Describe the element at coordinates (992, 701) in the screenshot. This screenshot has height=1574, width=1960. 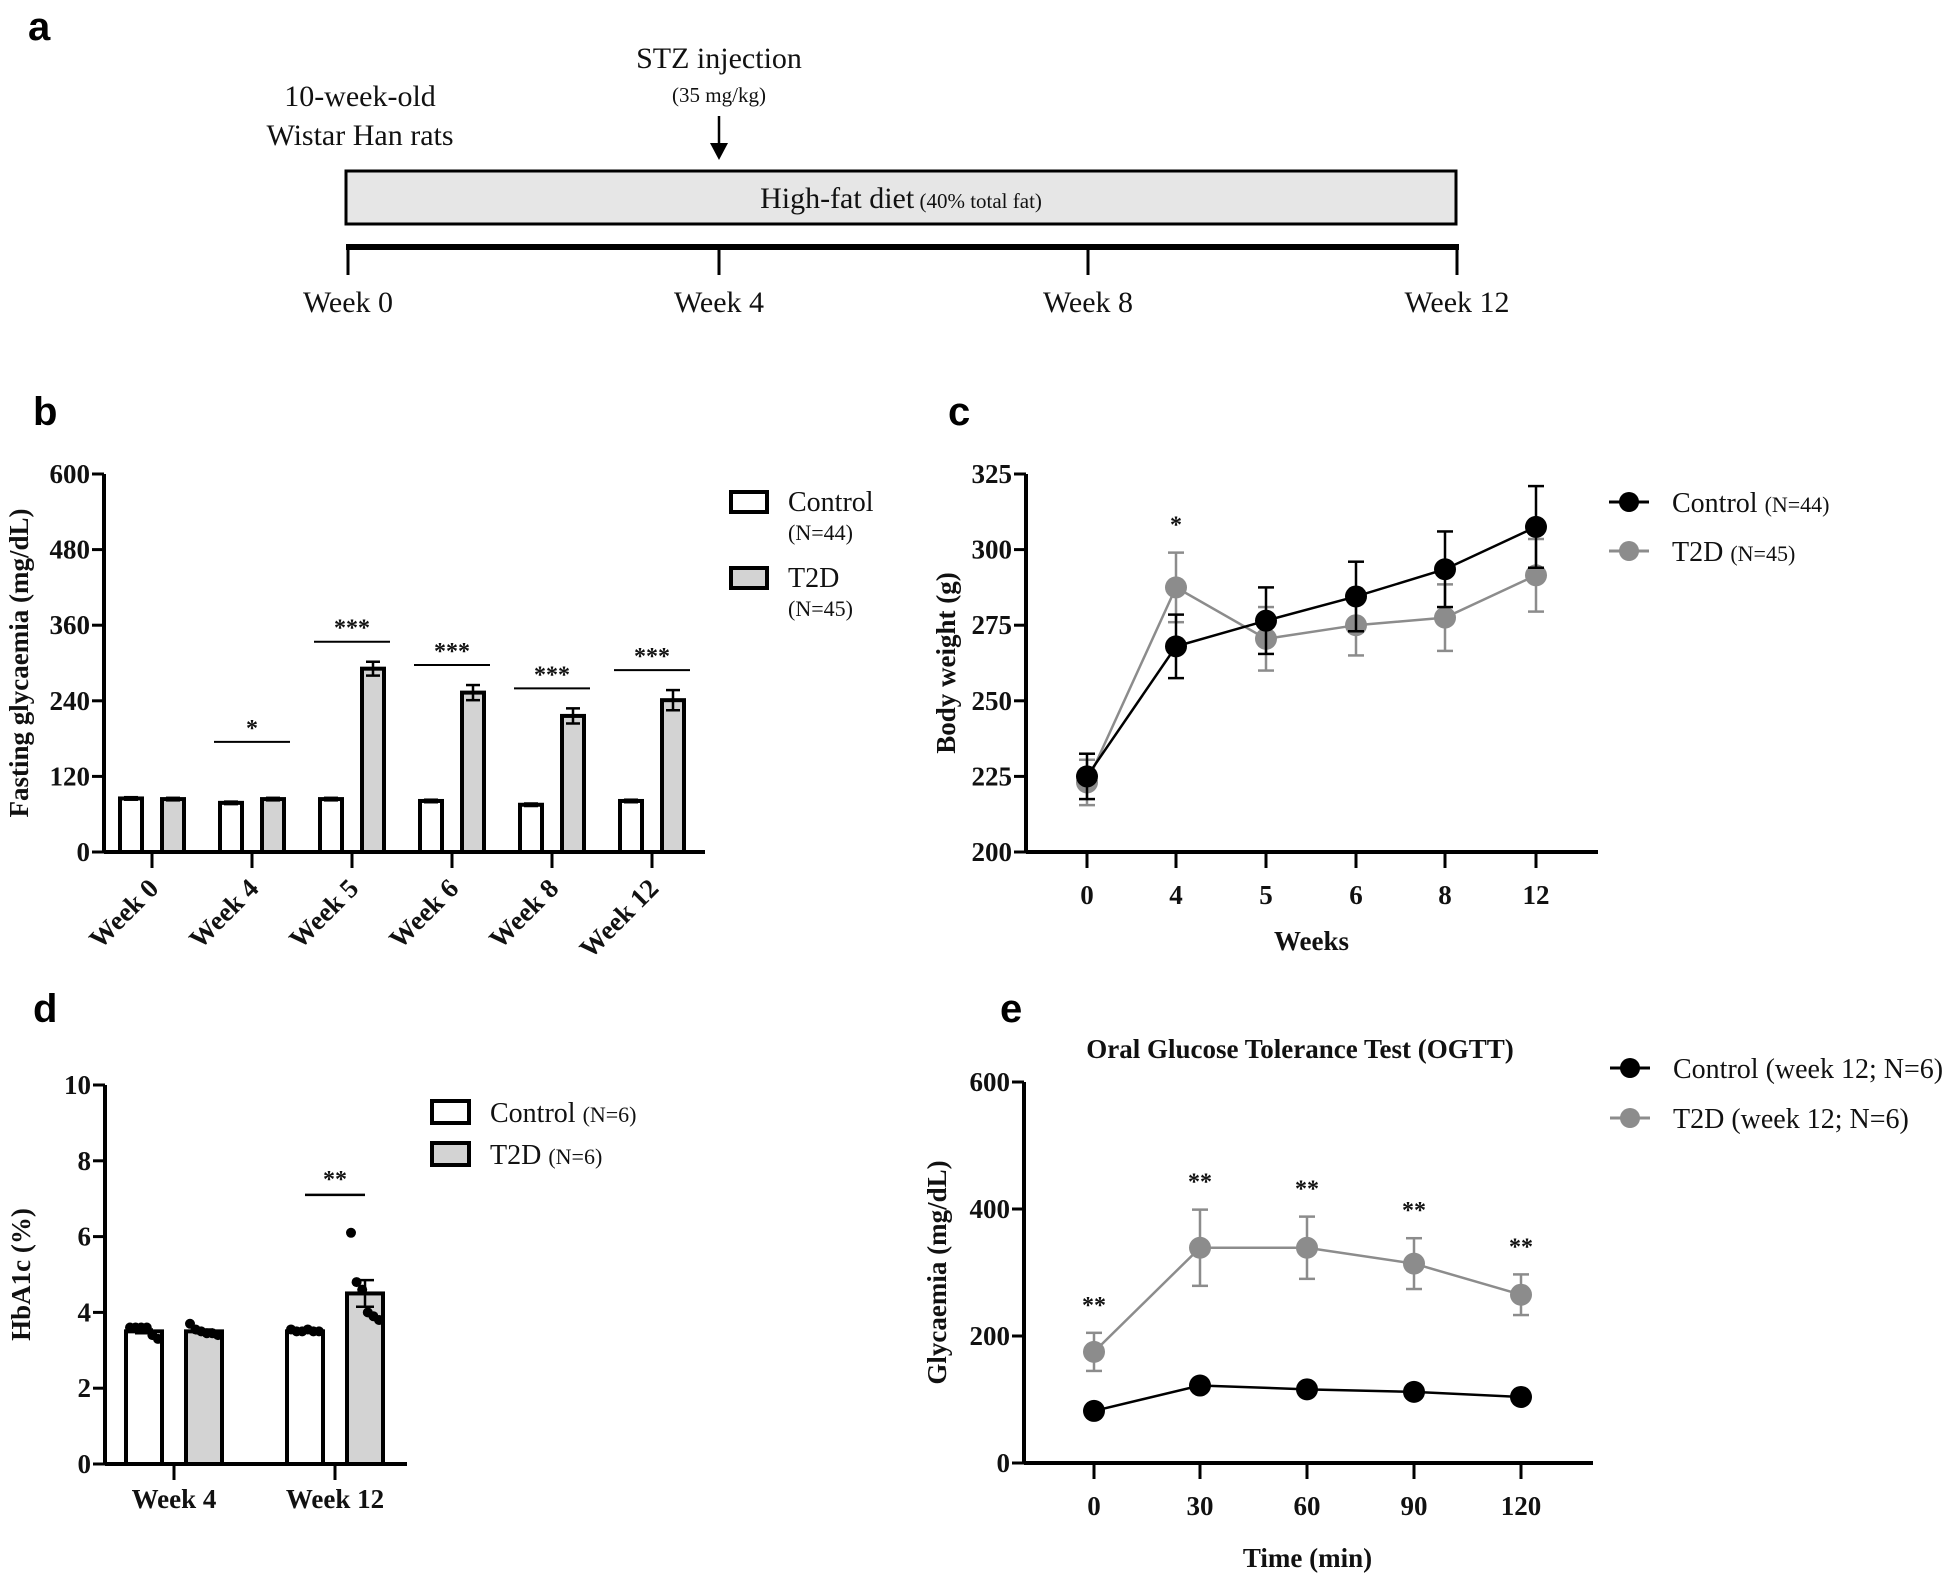
I see `y-tick-label: 250` at that location.